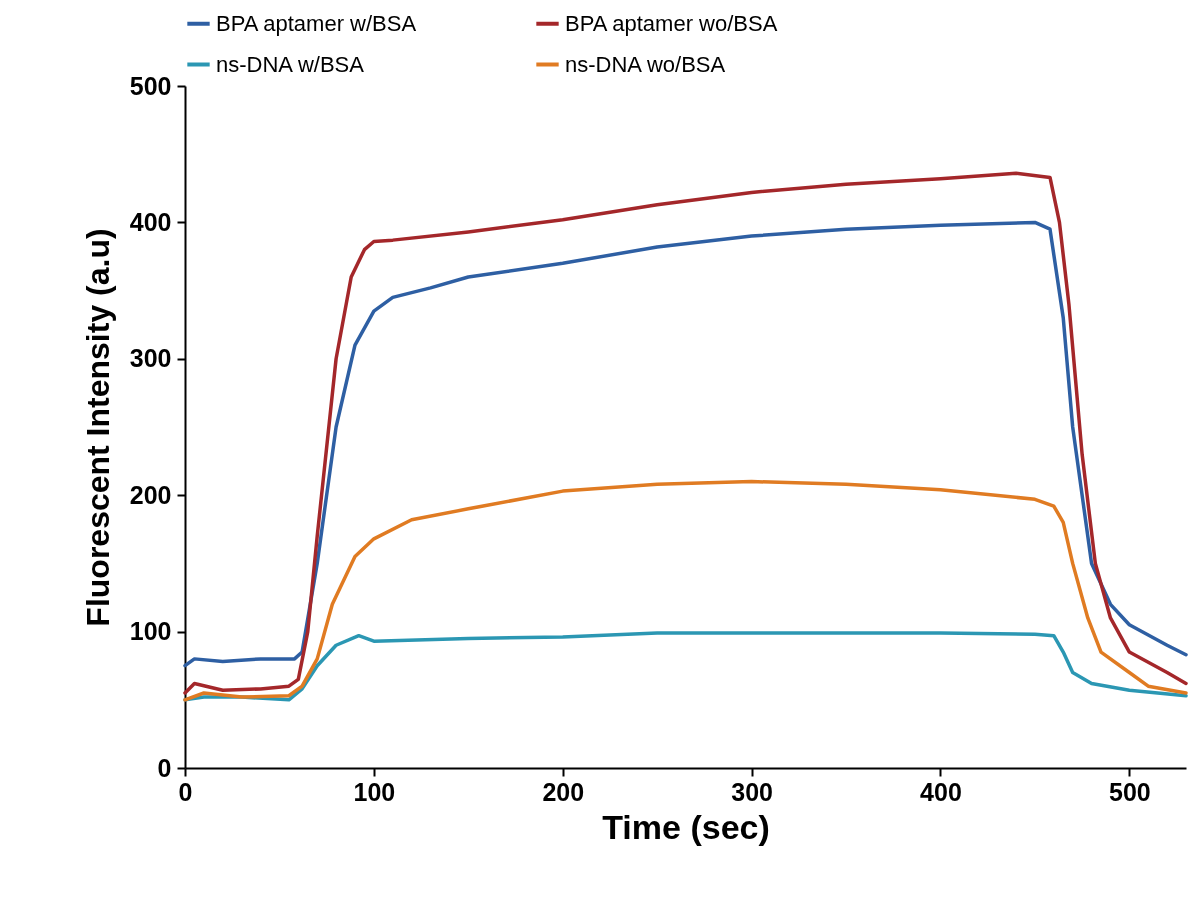  Describe the element at coordinates (941, 791) in the screenshot. I see `x-tick-label: 400` at that location.